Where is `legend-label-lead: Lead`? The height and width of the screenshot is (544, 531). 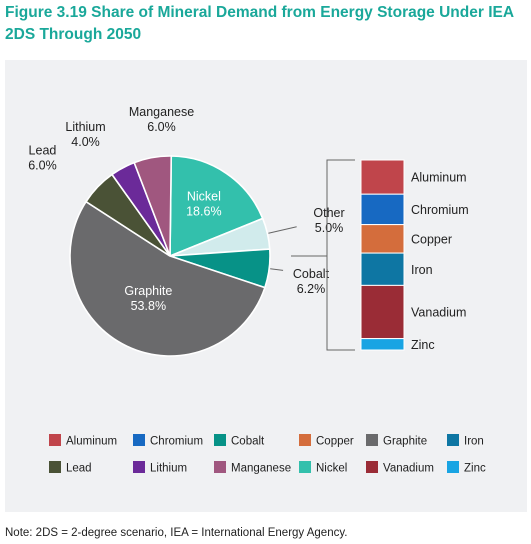 legend-label-lead: Lead is located at coordinates (79, 469).